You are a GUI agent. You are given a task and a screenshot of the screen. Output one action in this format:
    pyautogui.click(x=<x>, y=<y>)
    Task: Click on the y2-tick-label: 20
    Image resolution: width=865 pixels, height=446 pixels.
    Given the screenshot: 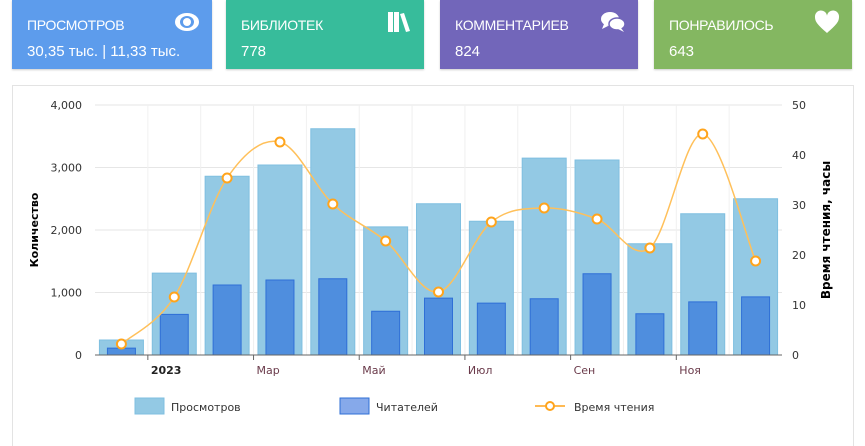 What is the action you would take?
    pyautogui.click(x=799, y=255)
    